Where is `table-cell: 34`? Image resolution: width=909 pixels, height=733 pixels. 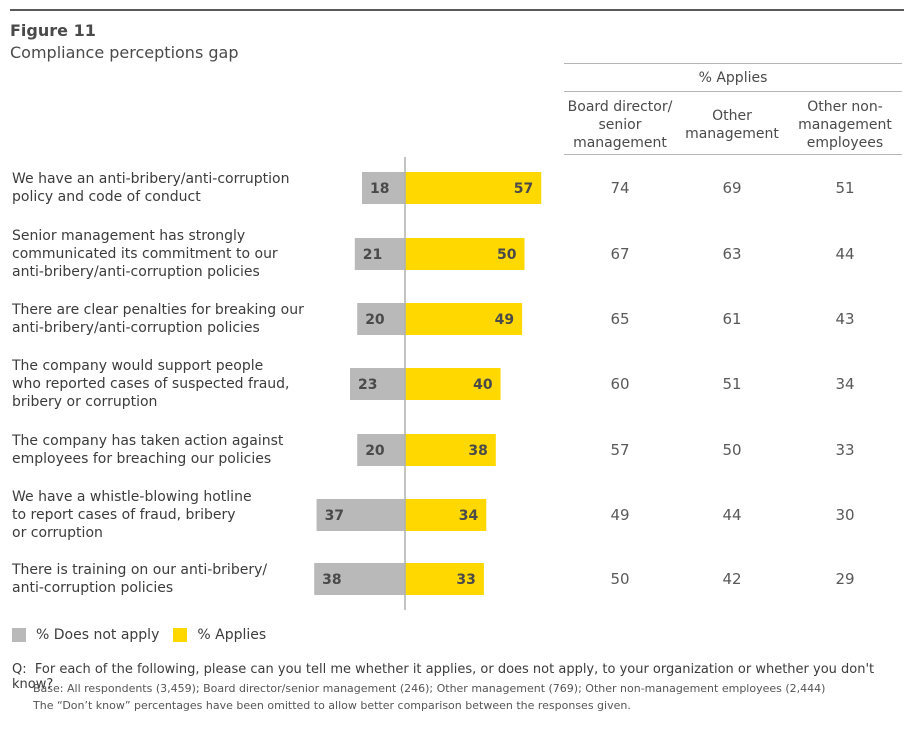 table-cell: 34 is located at coordinates (845, 384).